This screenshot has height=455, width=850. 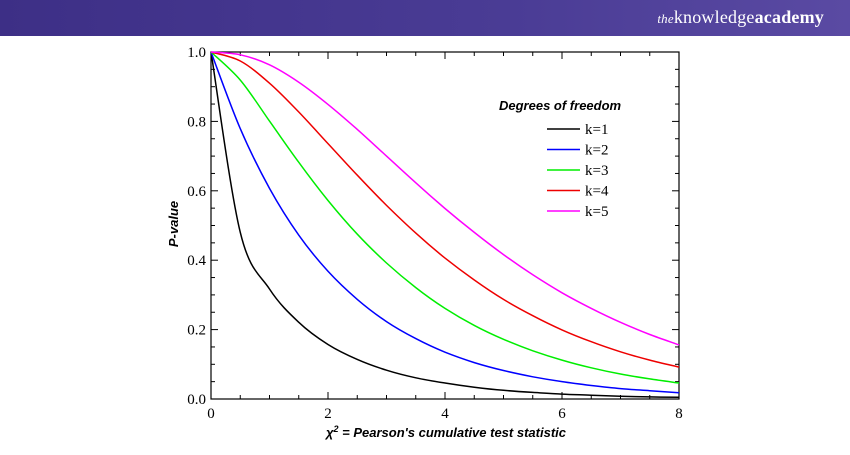 I want to click on header-banner: theknowledgeacademy, so click(x=425, y=18).